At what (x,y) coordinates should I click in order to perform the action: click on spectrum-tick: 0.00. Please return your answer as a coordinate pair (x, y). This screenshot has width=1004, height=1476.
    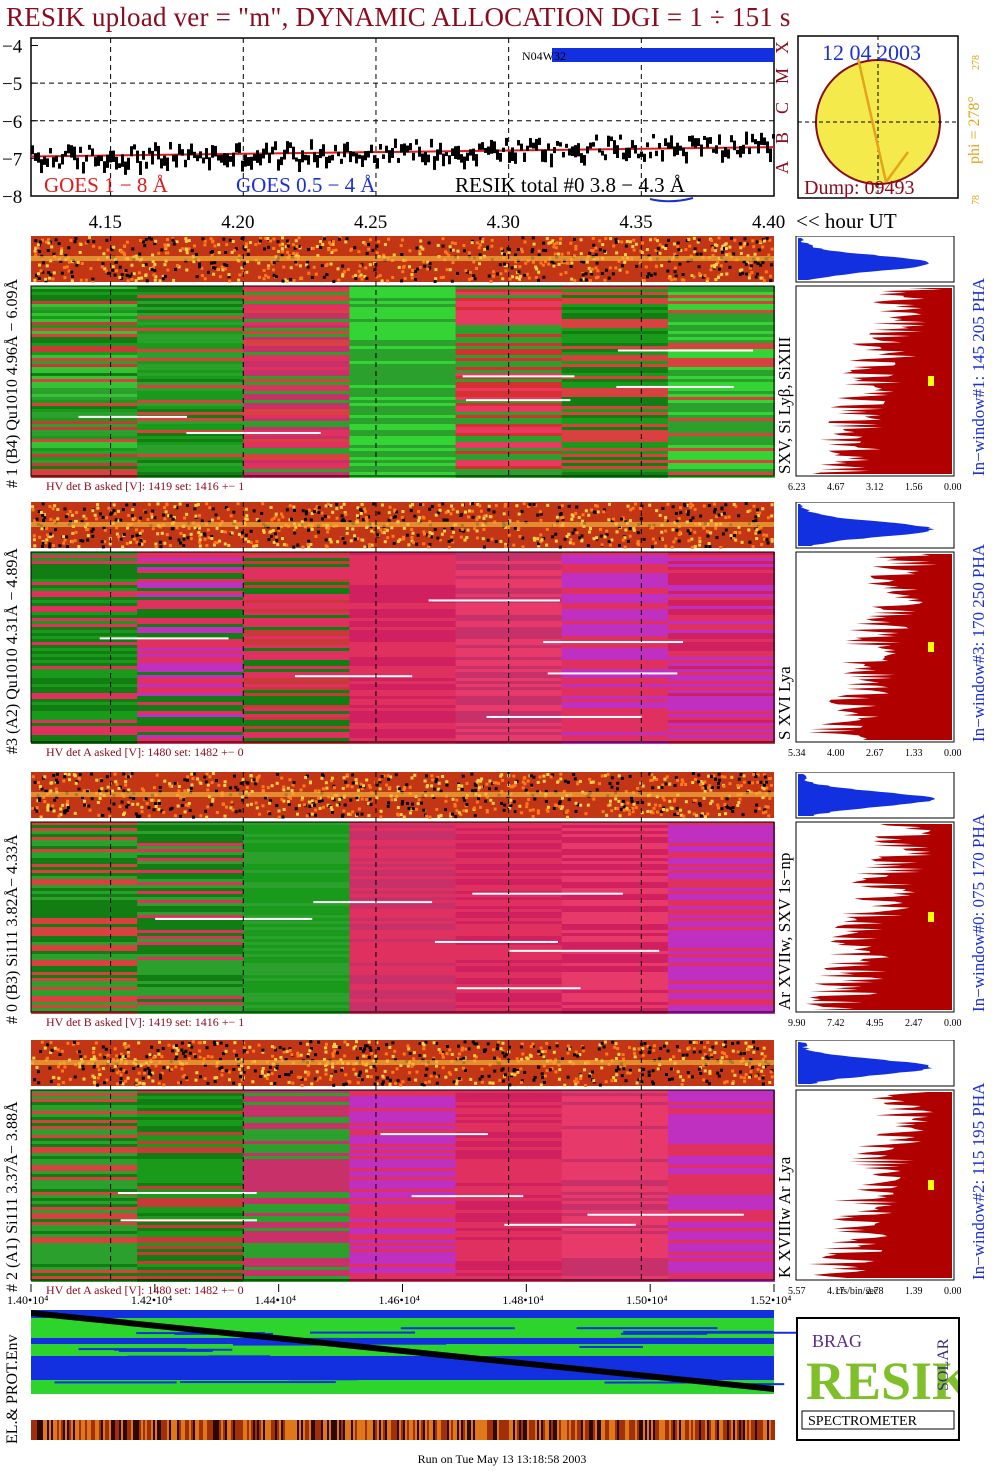
    Looking at the image, I should click on (953, 1023).